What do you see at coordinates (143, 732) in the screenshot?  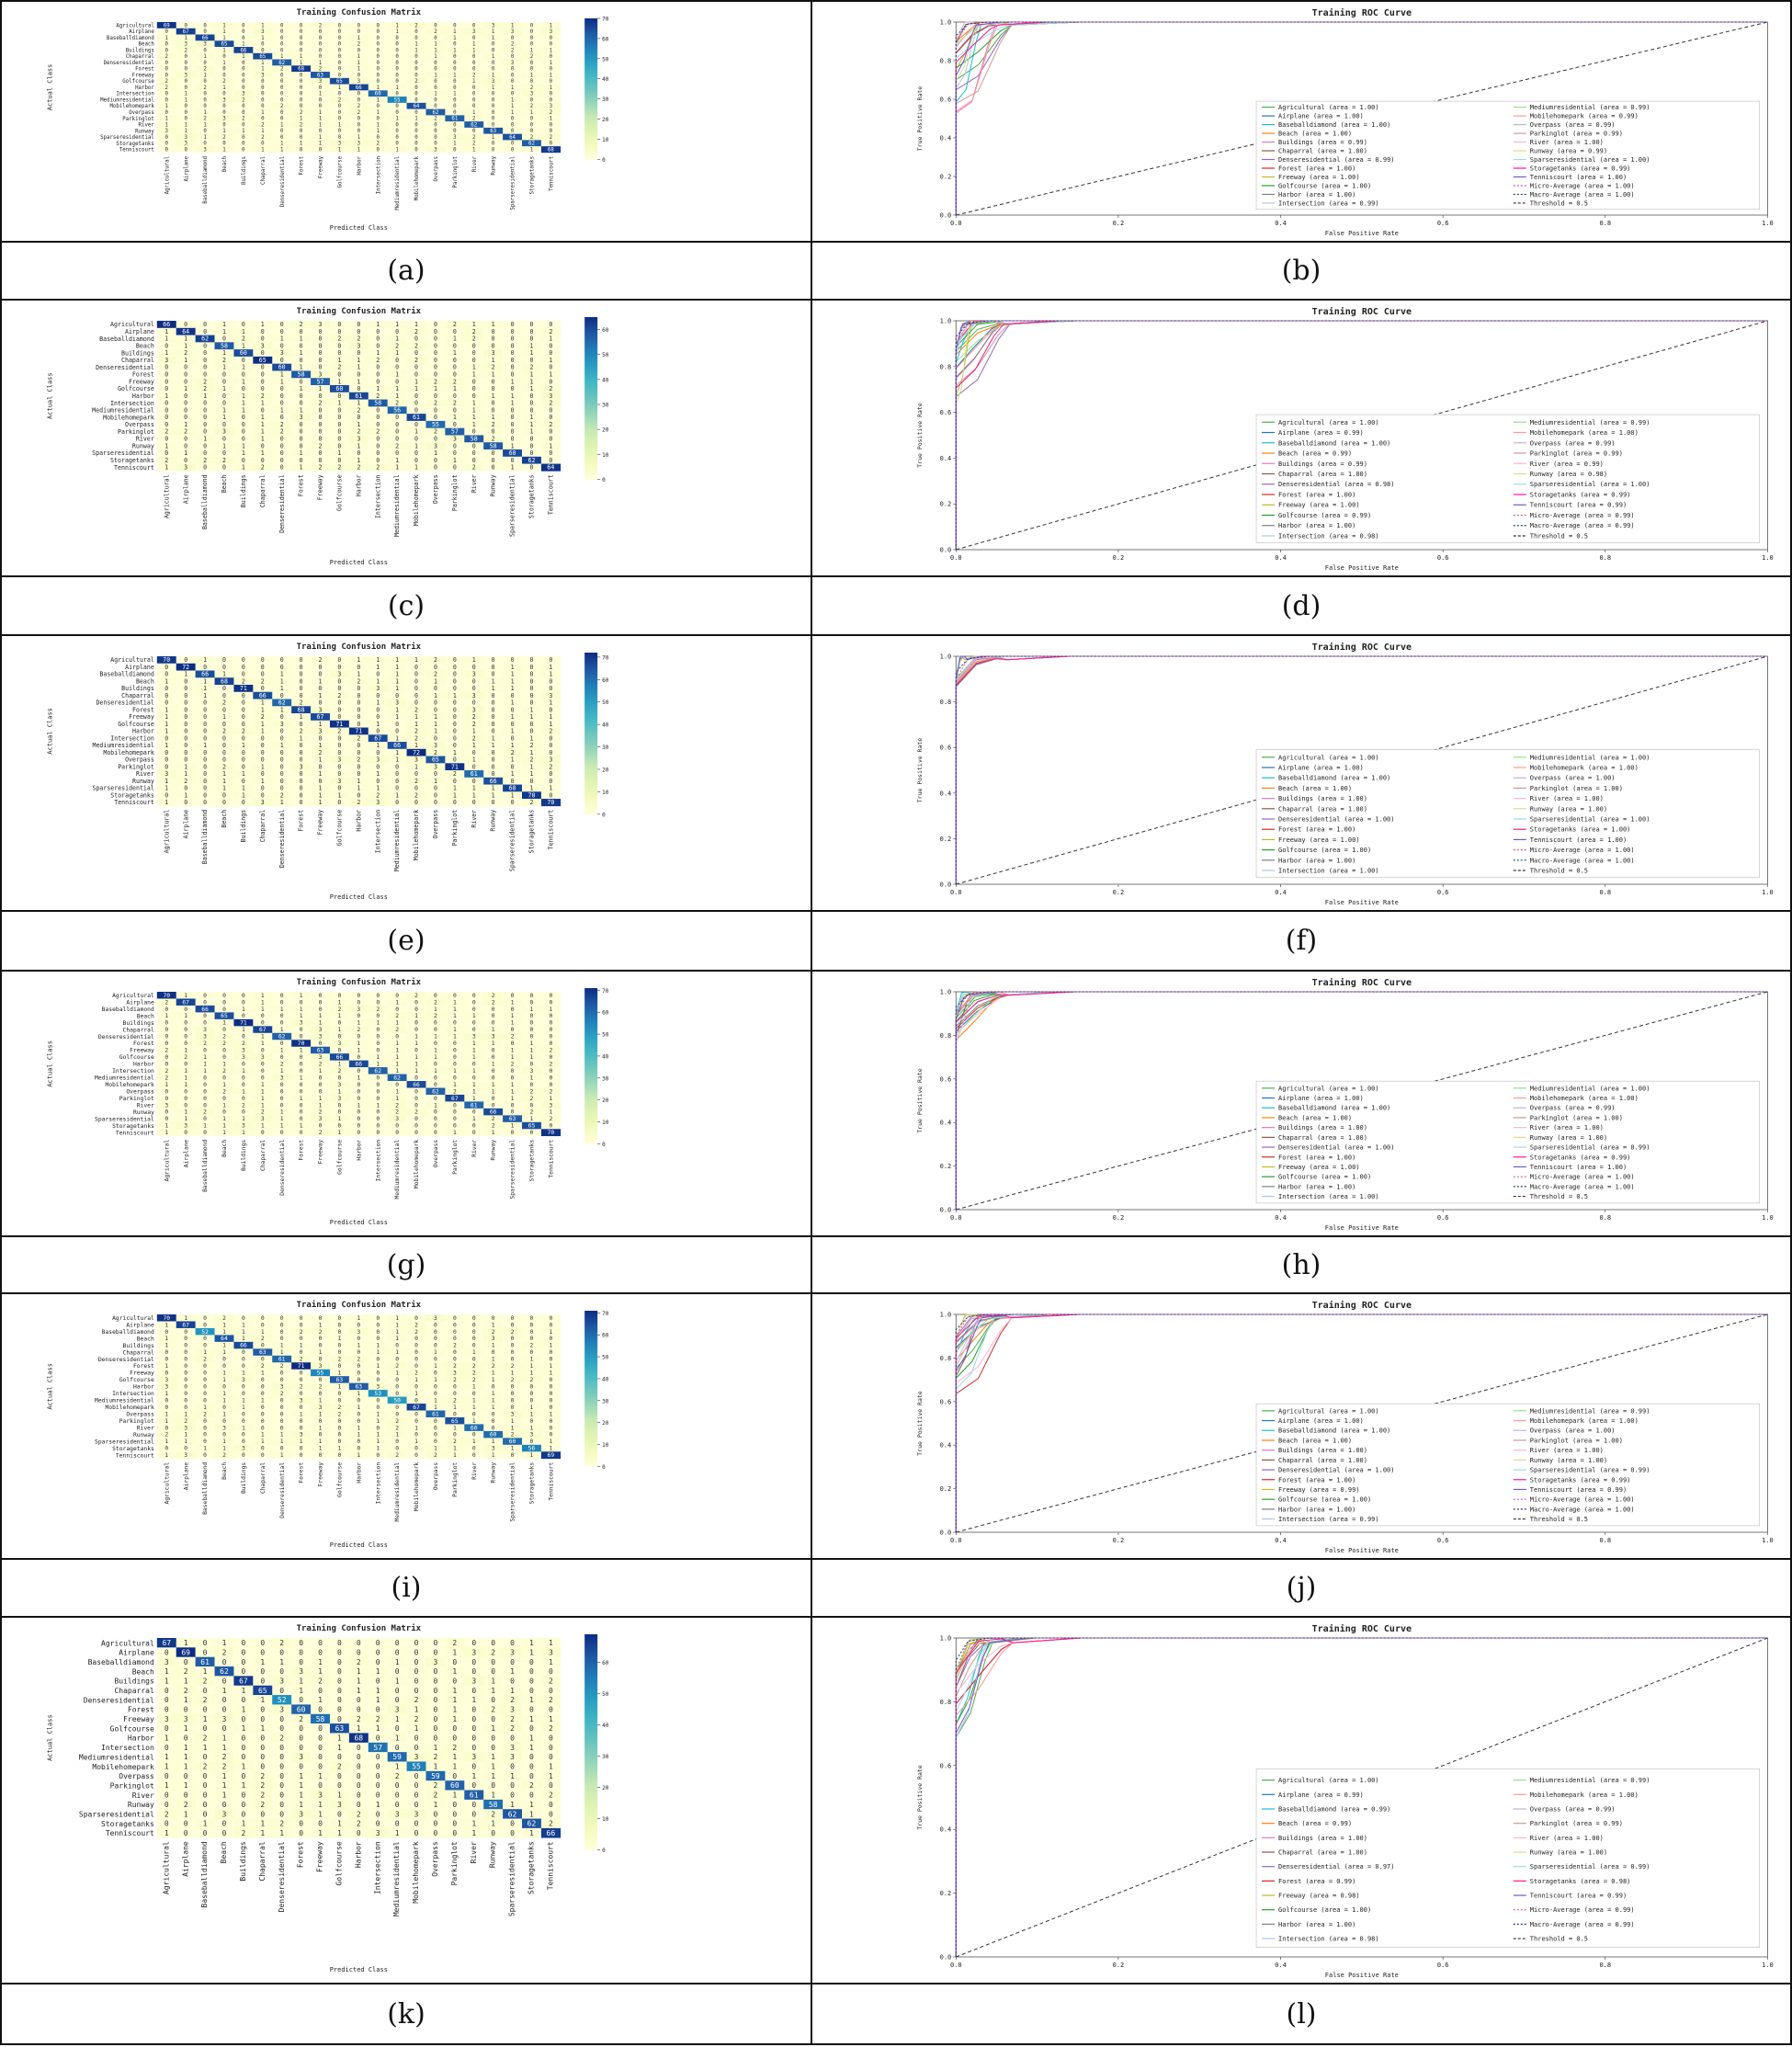 I see `cm-row-label: Harbor` at bounding box center [143, 732].